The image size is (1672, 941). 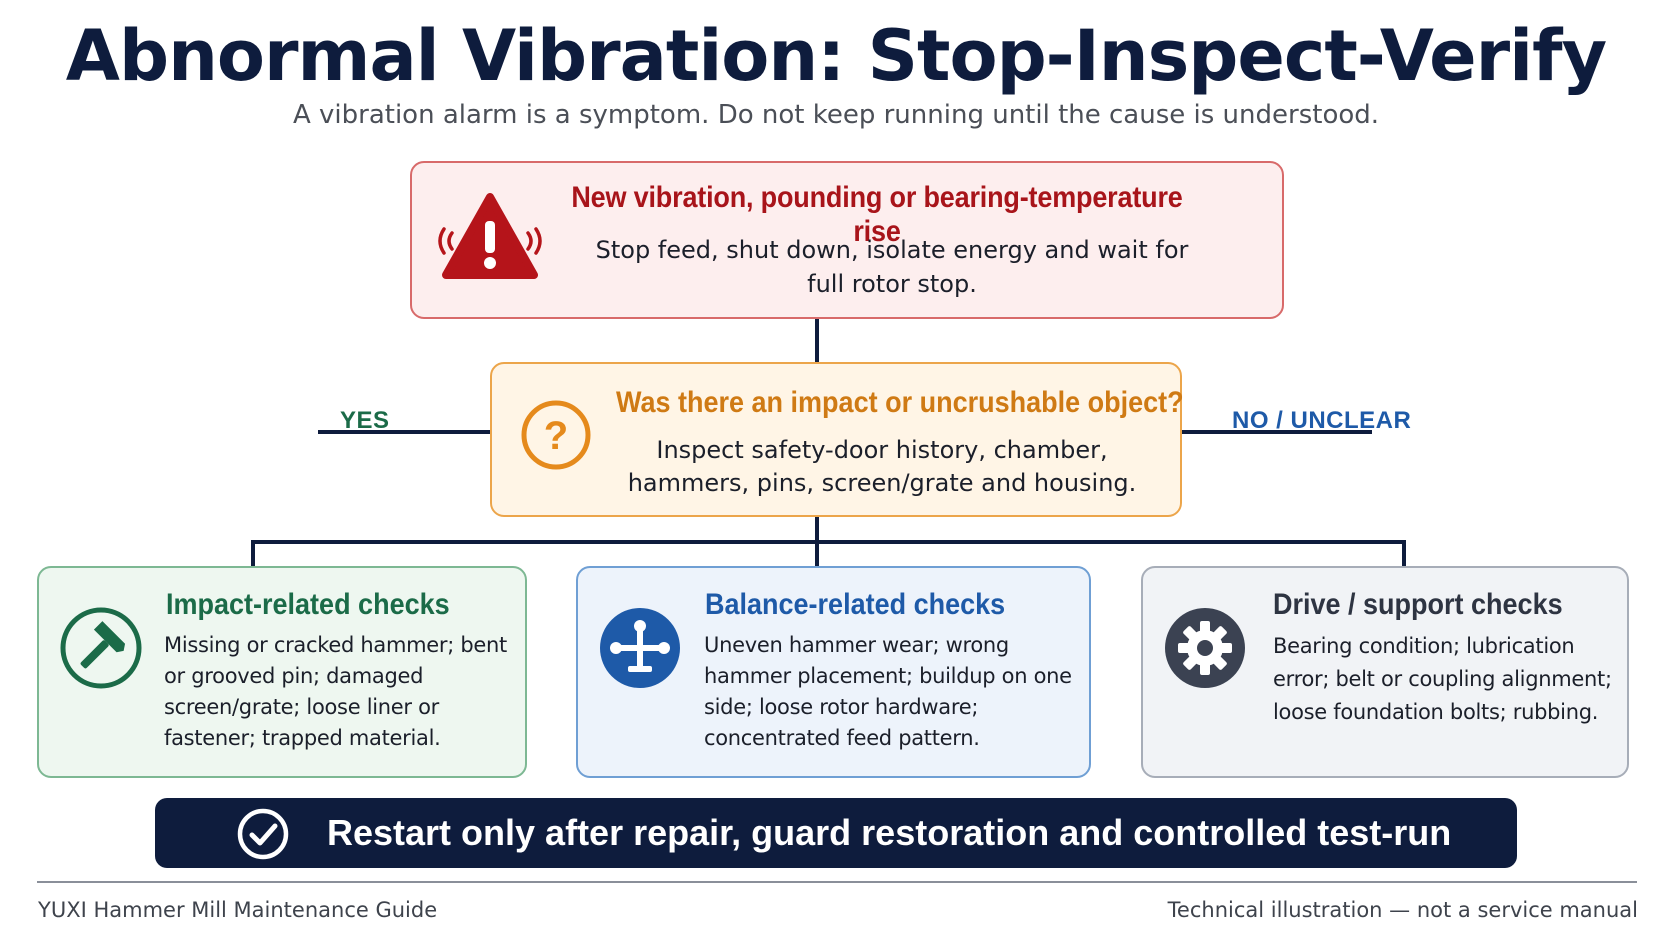 I want to click on balance-icon, so click(x=640, y=648).